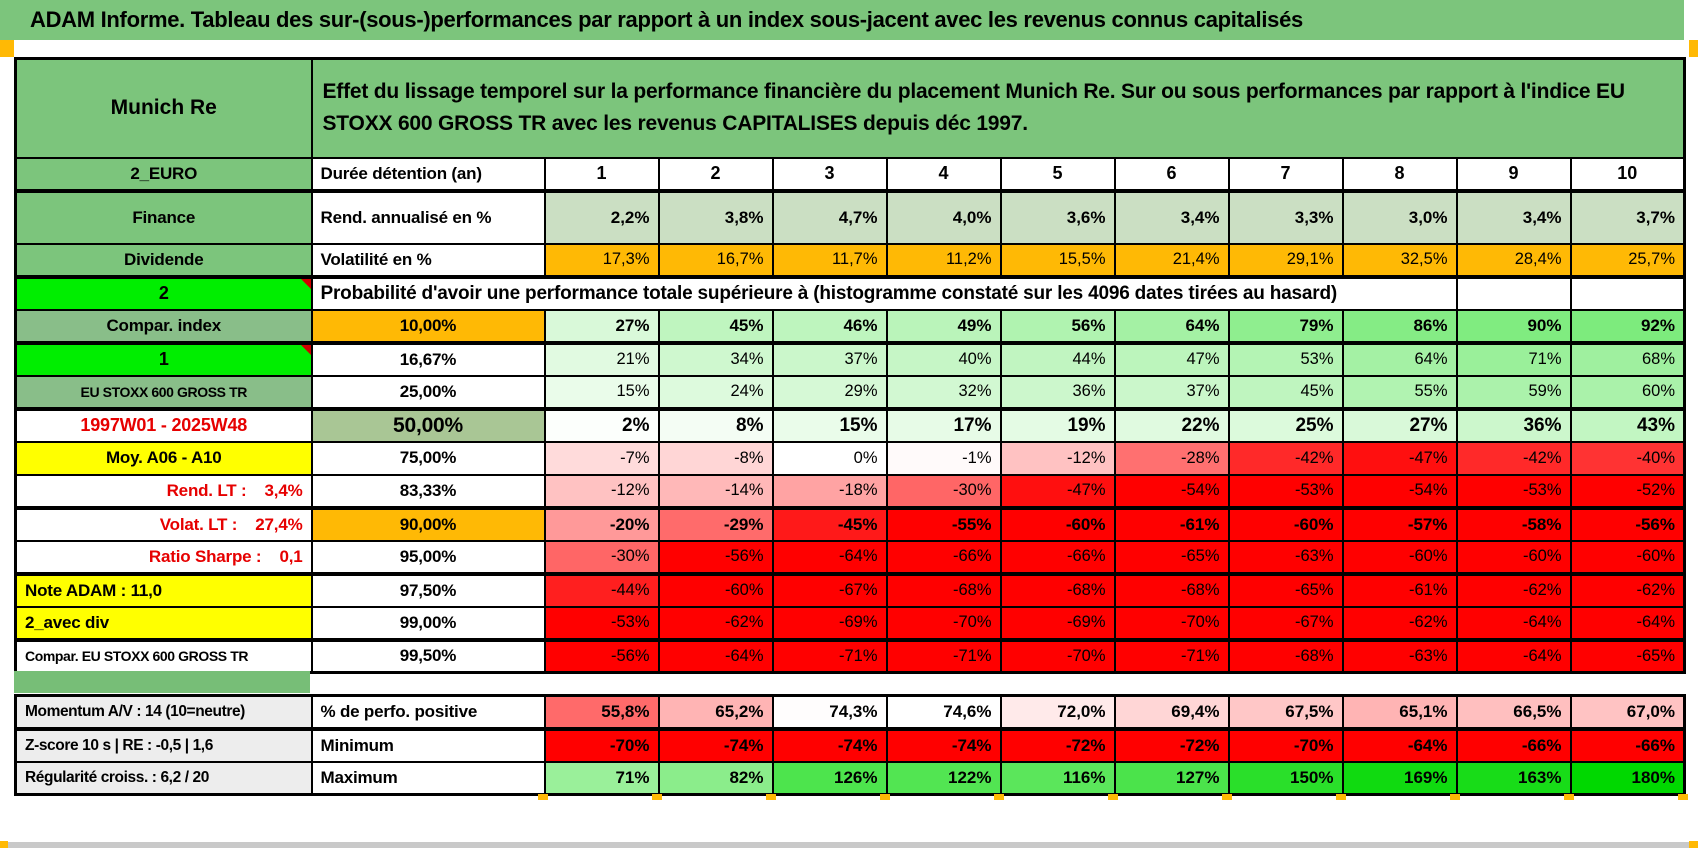 This screenshot has height=848, width=1698. I want to click on value-cell: 79%, so click(1285, 326).